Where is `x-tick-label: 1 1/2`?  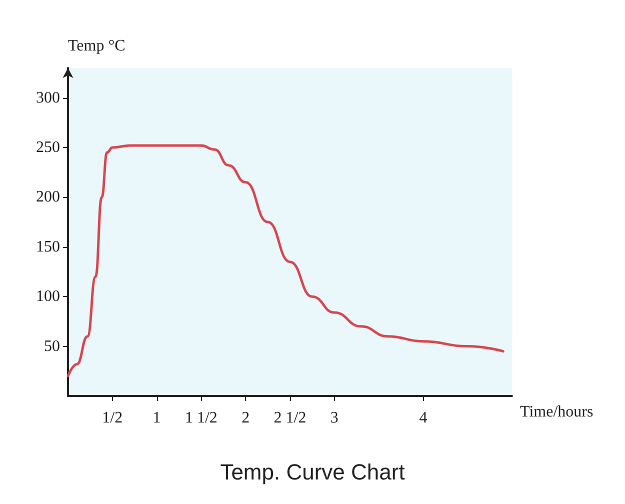
x-tick-label: 1 1/2 is located at coordinates (201, 418).